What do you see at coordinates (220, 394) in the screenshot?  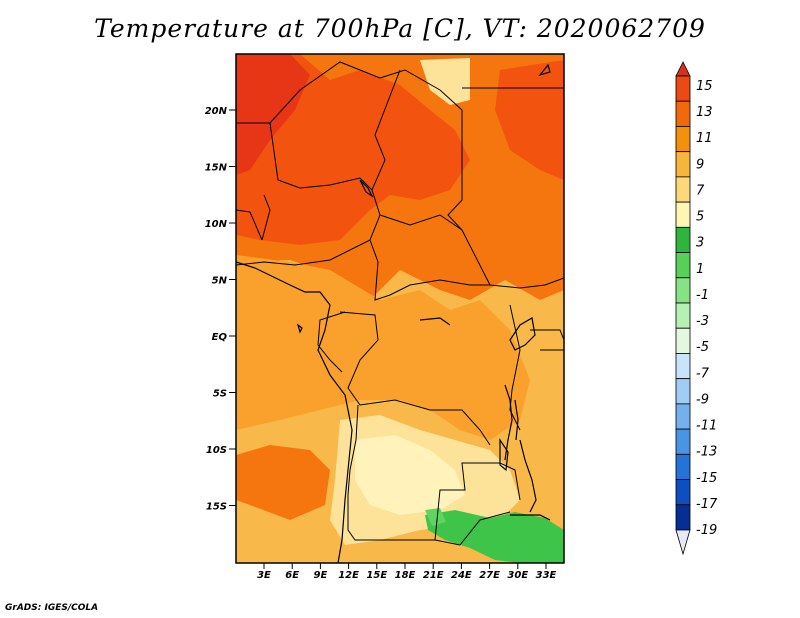 I see `lat-tick-label: 5S` at bounding box center [220, 394].